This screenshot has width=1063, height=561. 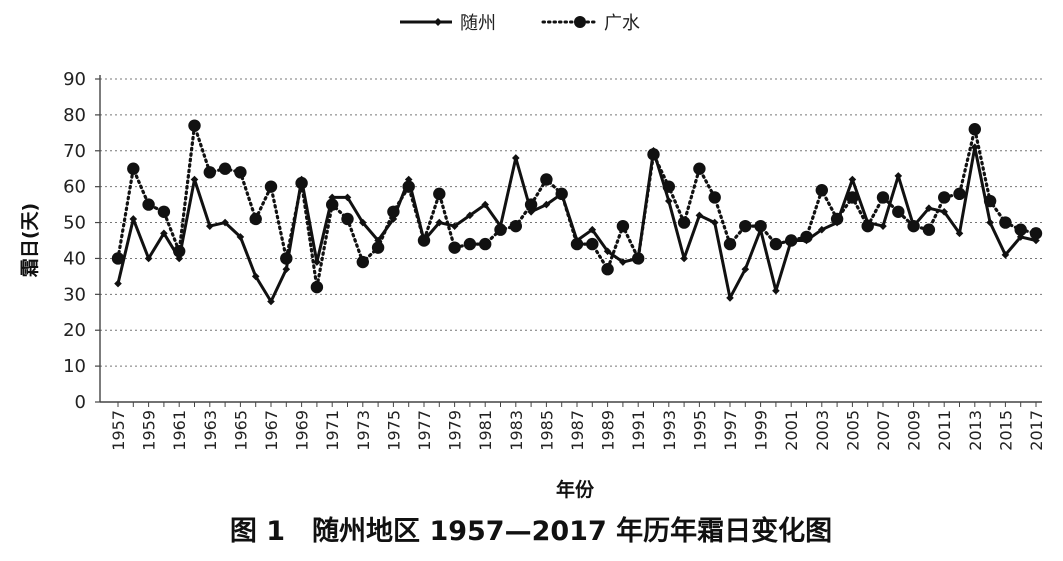 I want to click on legend-marker-suizhou, so click(x=438, y=22).